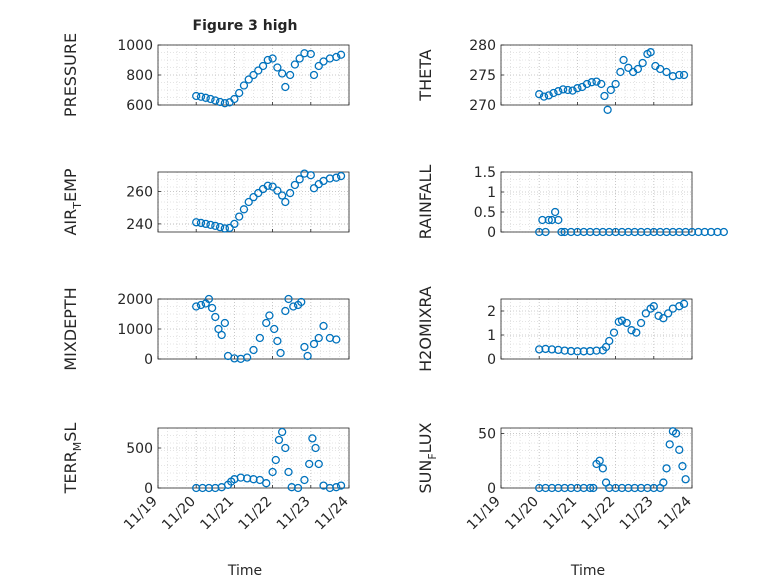  What do you see at coordinates (554, 76) in the screenshot?
I see `subplot-theta: 270 275 280 THETA` at bounding box center [554, 76].